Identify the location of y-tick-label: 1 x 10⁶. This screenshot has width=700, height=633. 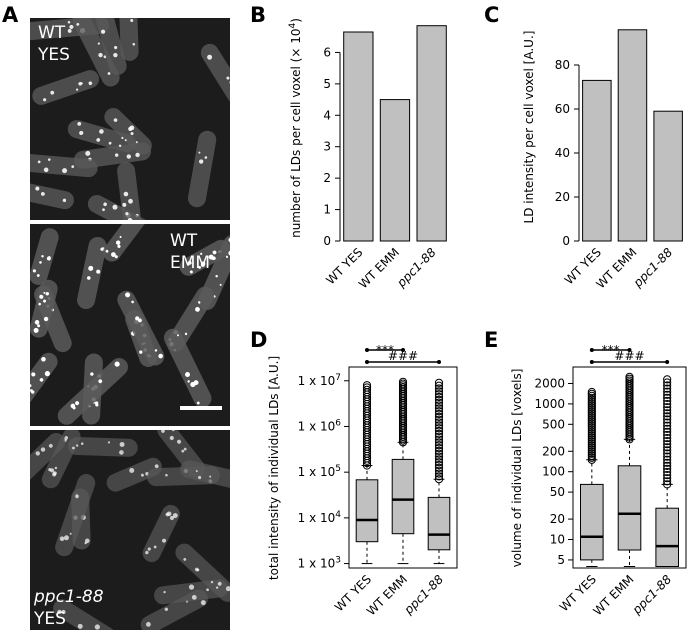
(320, 425).